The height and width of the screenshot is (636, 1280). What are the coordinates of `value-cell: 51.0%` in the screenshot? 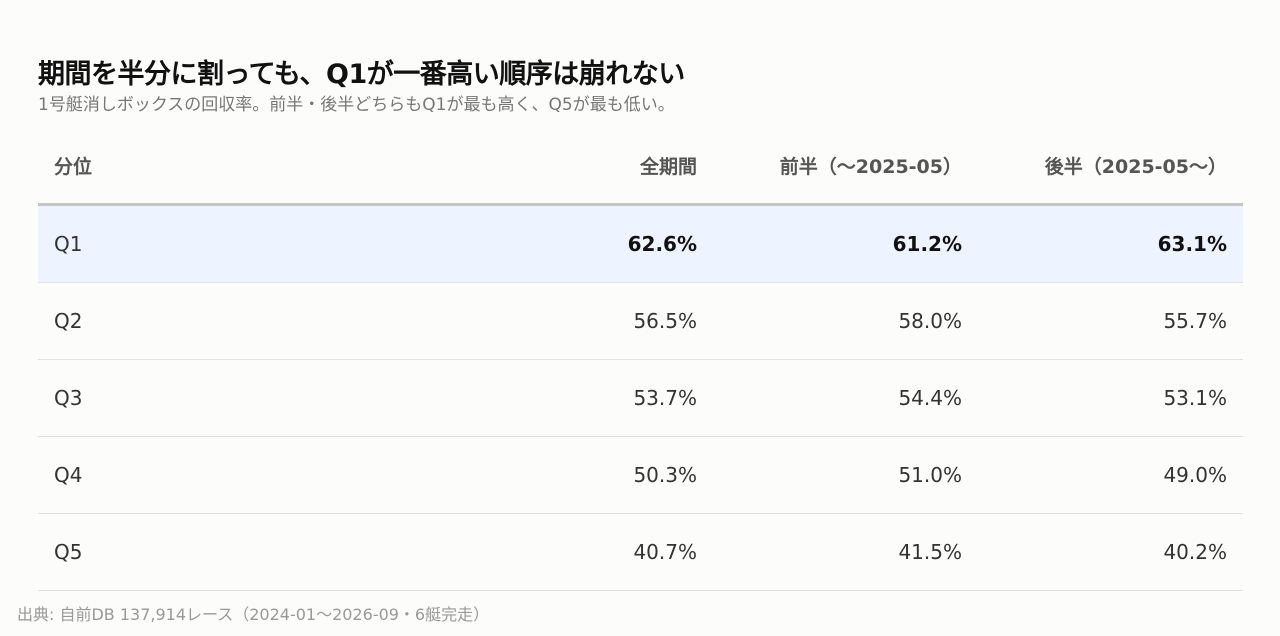 It's located at (930, 475).